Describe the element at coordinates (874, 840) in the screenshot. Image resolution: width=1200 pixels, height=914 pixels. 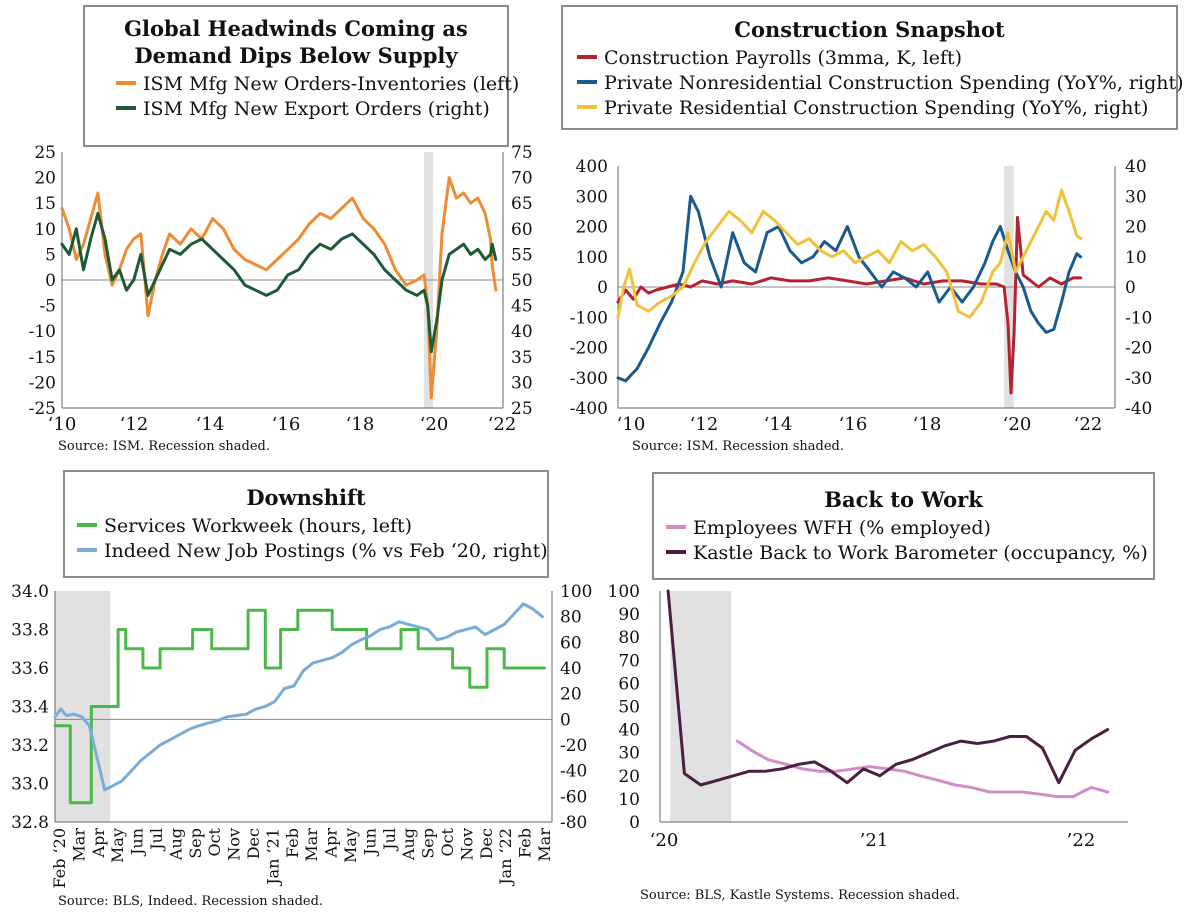
I see `x-tick-label: ’21` at that location.